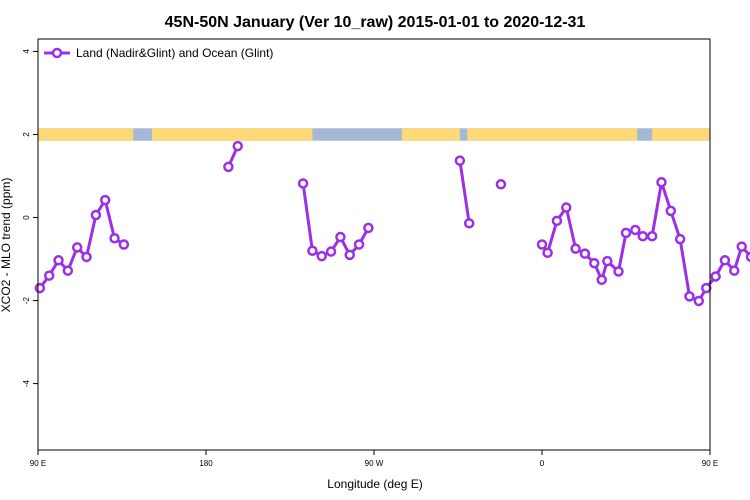 The height and width of the screenshot is (500, 750). Describe the element at coordinates (26, 134) in the screenshot. I see `y-tick-label: 2` at that location.